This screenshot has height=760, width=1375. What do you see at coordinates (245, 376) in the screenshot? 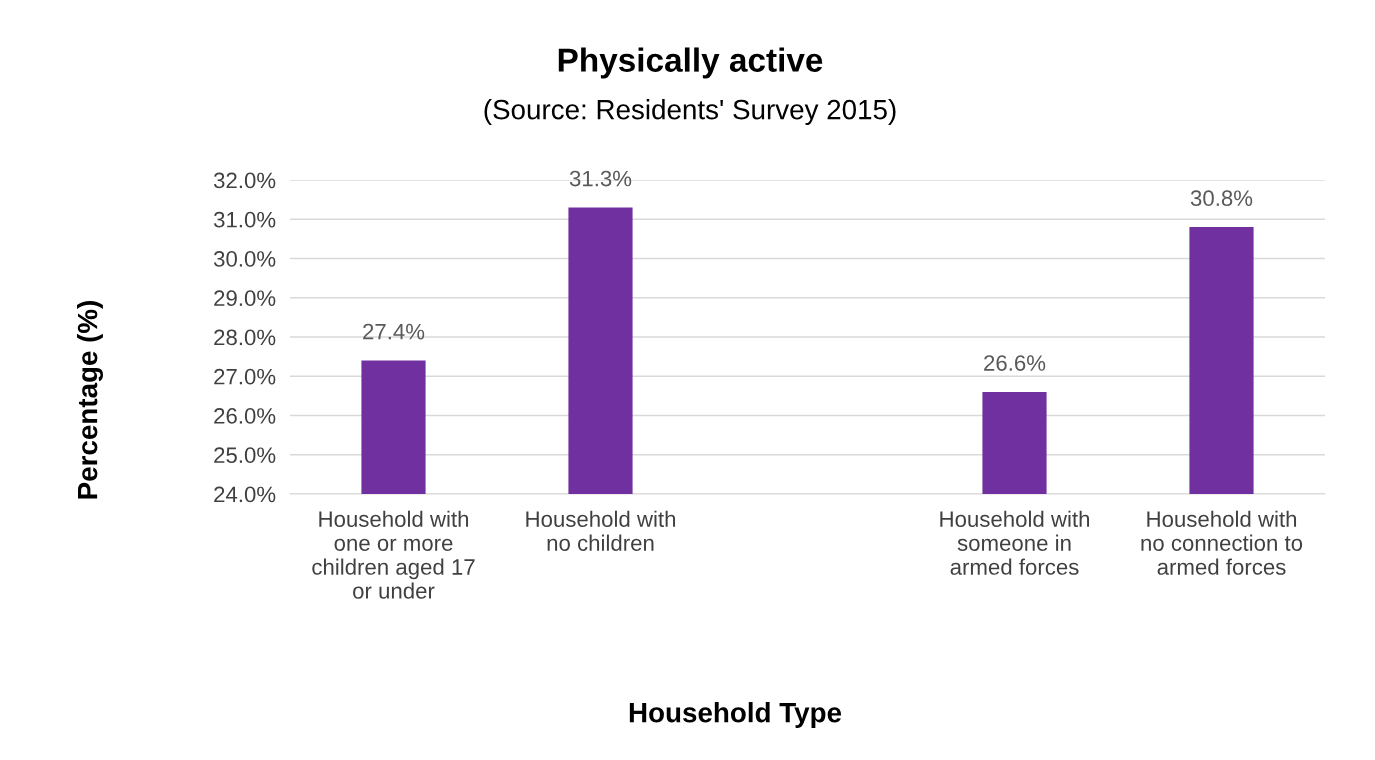
I see `y-tick-label: 27.0%` at bounding box center [245, 376].